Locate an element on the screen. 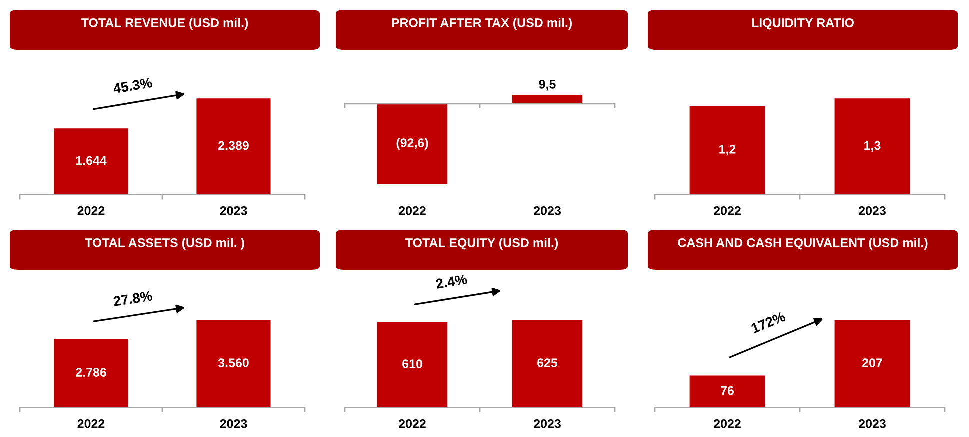  chart-title: PROFIT AFTER TAX (USD mil.) is located at coordinates (482, 24).